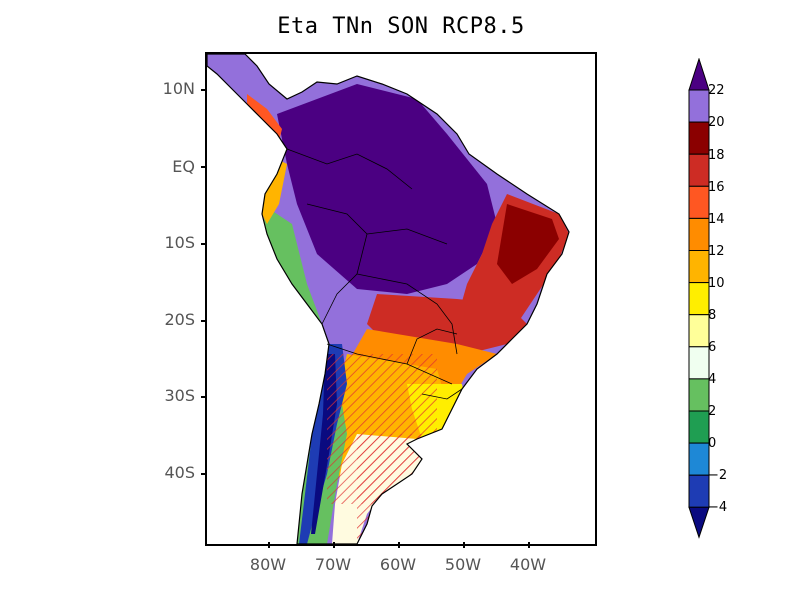 Image resolution: width=800 pixels, height=600 pixels. Describe the element at coordinates (716, 283) in the screenshot. I see `colorbar-label-10: 10` at that location.